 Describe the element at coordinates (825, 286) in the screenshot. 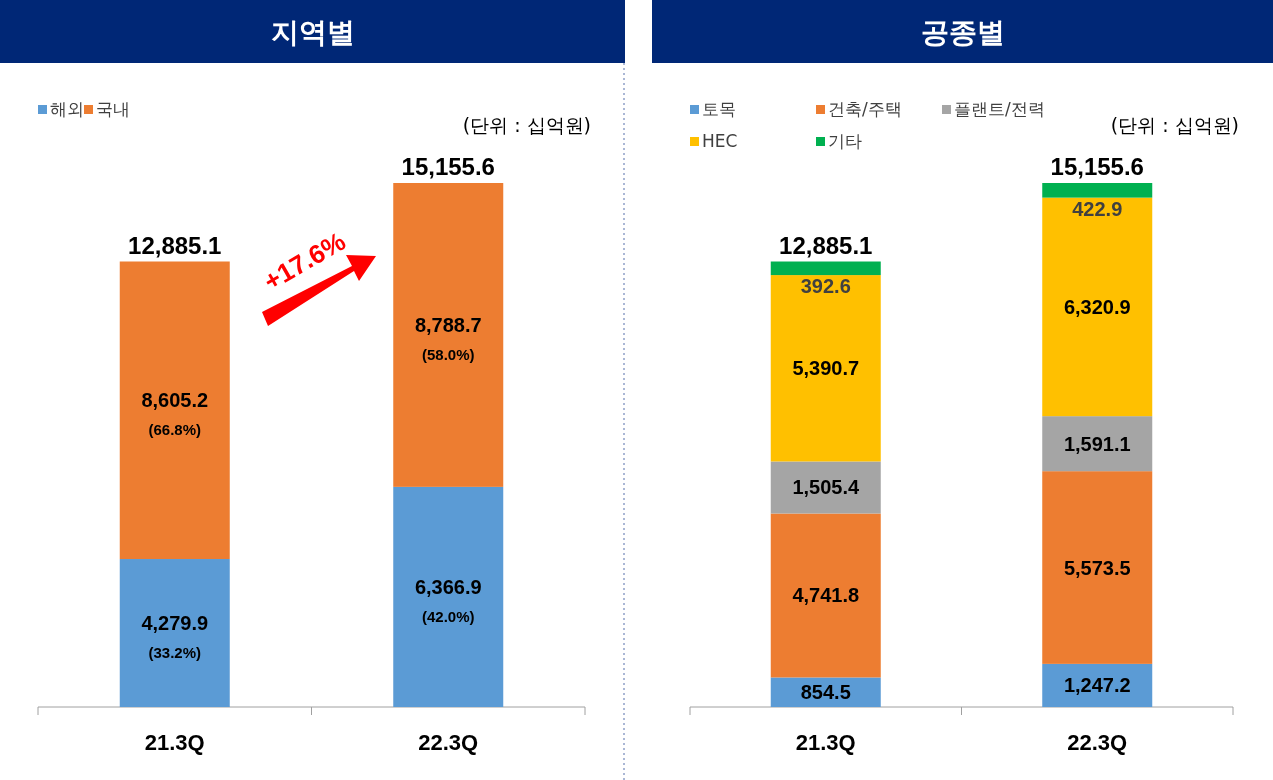

I see `data-label: 392.6` at that location.